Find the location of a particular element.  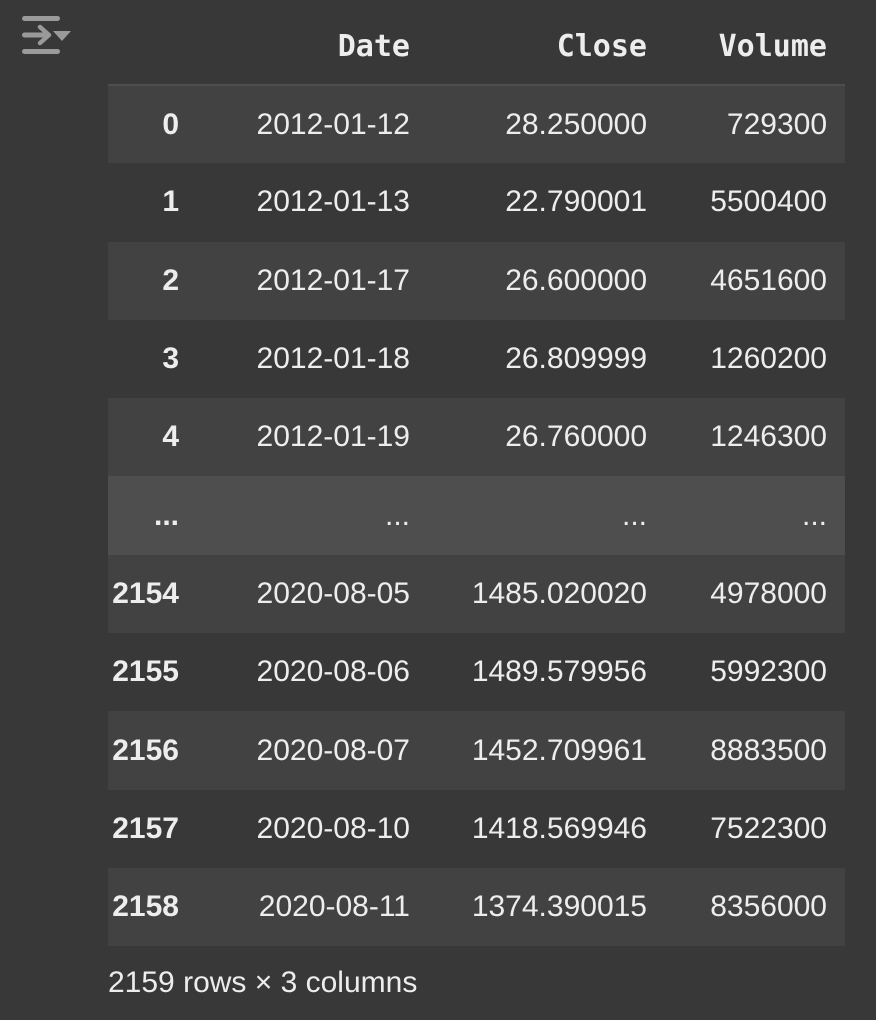

column-header-date: Date is located at coordinates (318, 47).